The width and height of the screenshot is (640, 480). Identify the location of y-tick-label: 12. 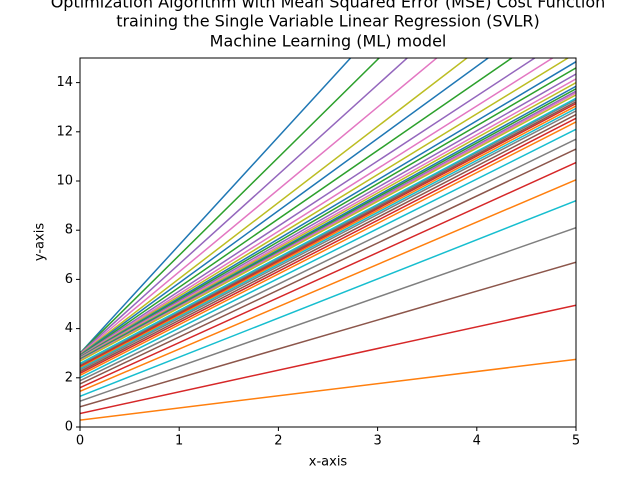
(64, 131).